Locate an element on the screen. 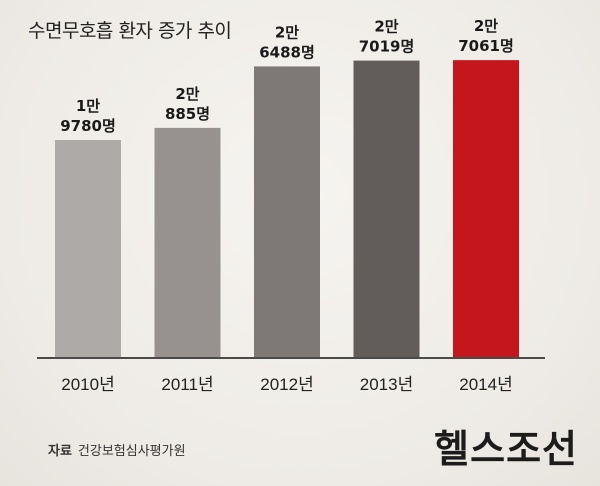 Image resolution: width=600 pixels, height=486 pixels. x-tick-label: 2011년 is located at coordinates (187, 384).